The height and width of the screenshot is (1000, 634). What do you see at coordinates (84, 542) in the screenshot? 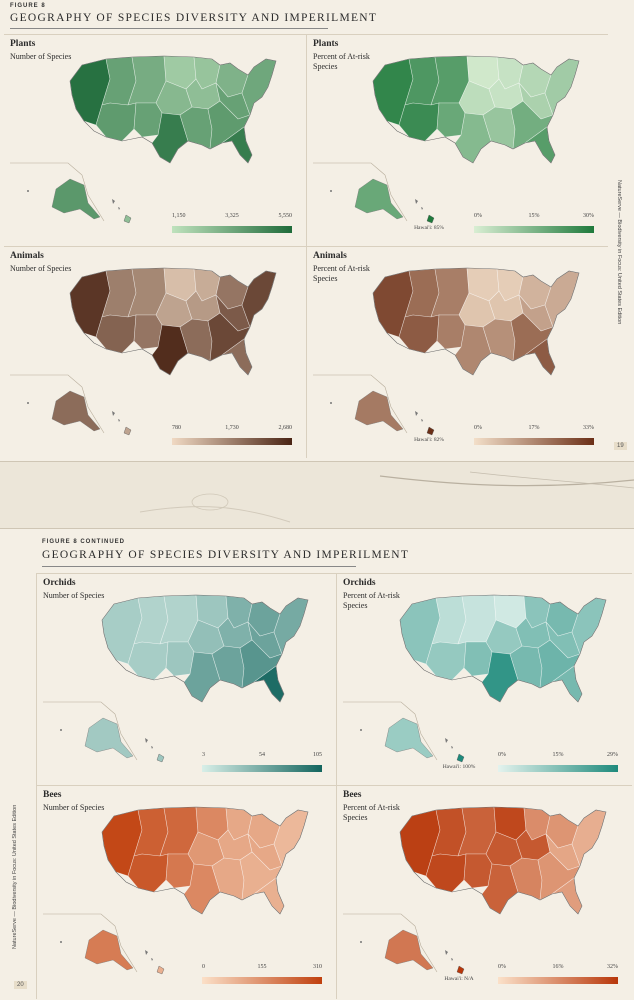
I see `figure-label: FIGURE 8 CONTINUED` at bounding box center [84, 542].